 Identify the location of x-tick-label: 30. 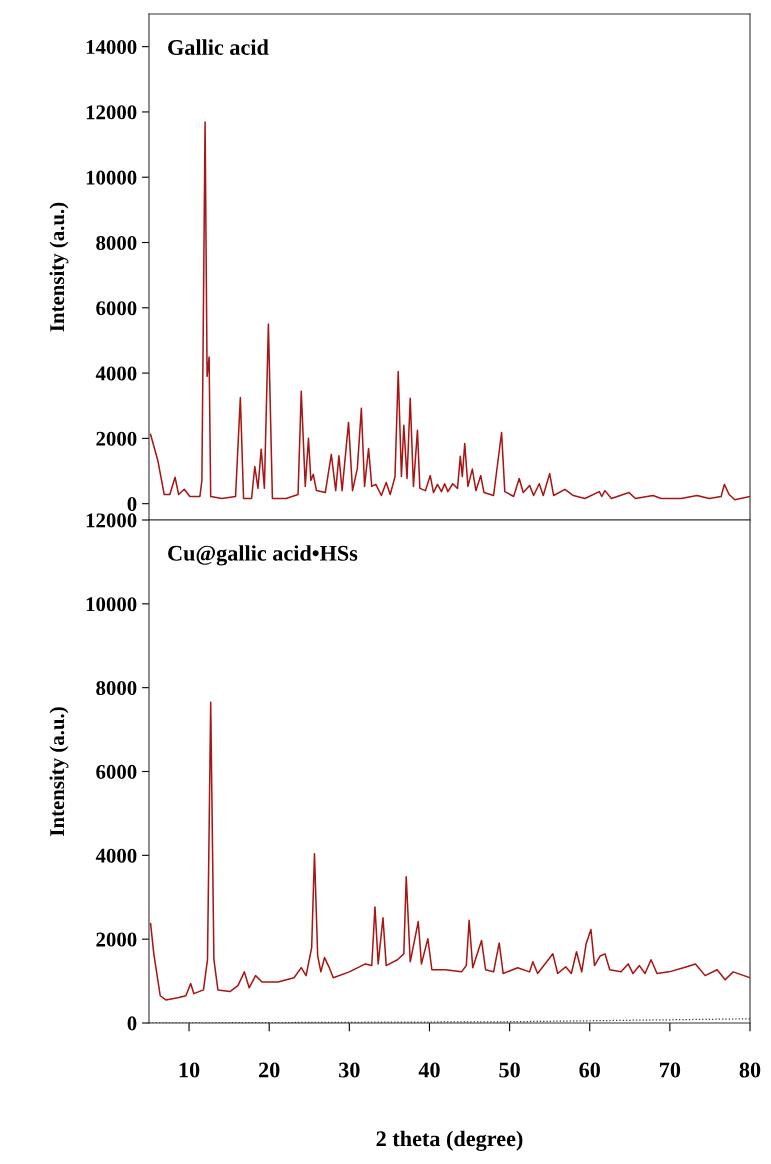
(349, 1070).